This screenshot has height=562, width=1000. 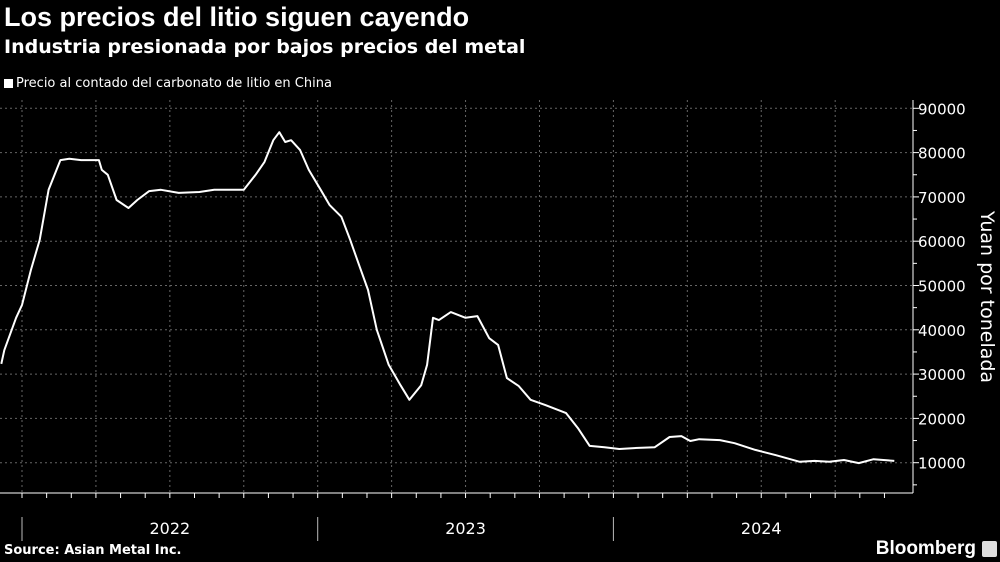 What do you see at coordinates (942, 242) in the screenshot?
I see `y-tick-label: 60000` at bounding box center [942, 242].